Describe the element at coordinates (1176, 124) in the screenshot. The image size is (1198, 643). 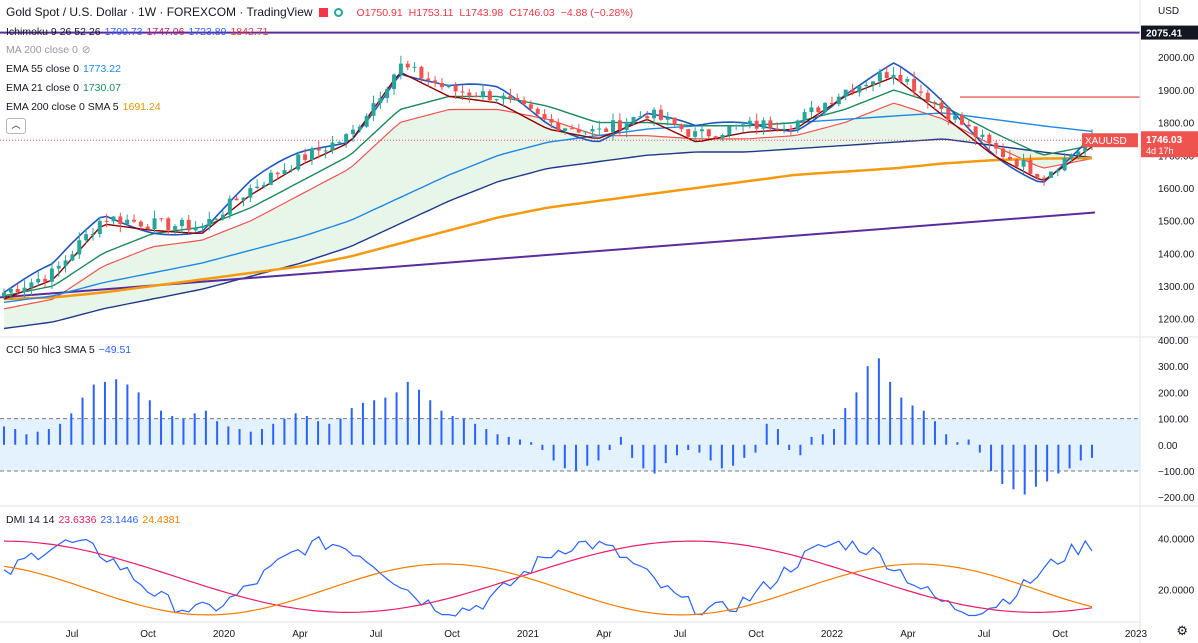
I see `price-tick-label: 1800.00` at that location.